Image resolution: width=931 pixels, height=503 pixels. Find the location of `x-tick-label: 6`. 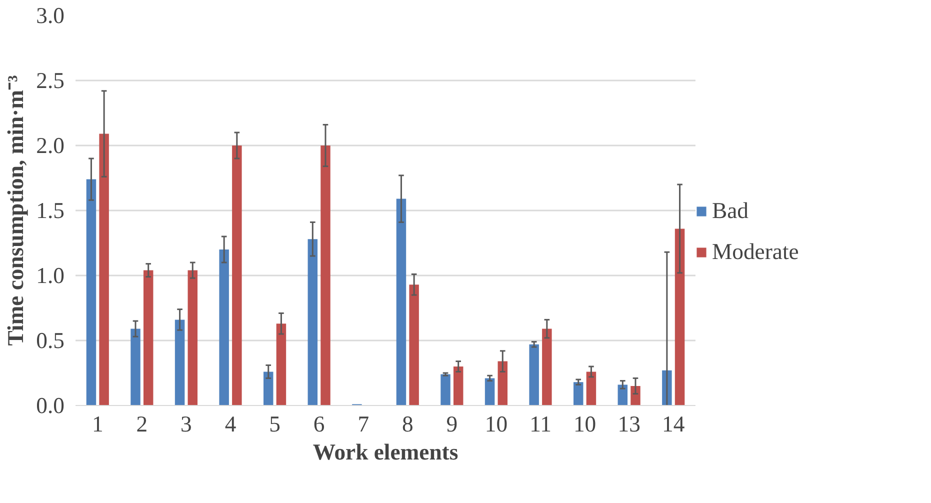

x-tick-label: 6 is located at coordinates (319, 424).